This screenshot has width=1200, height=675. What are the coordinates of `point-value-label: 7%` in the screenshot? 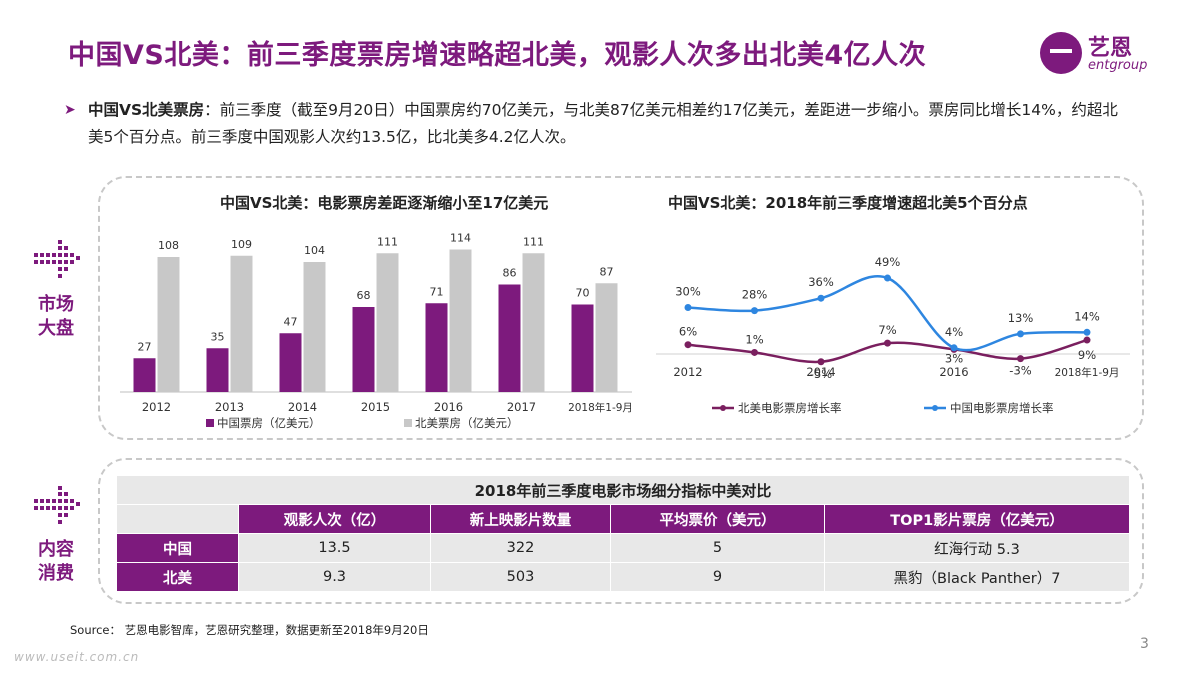 It's located at (887, 330).